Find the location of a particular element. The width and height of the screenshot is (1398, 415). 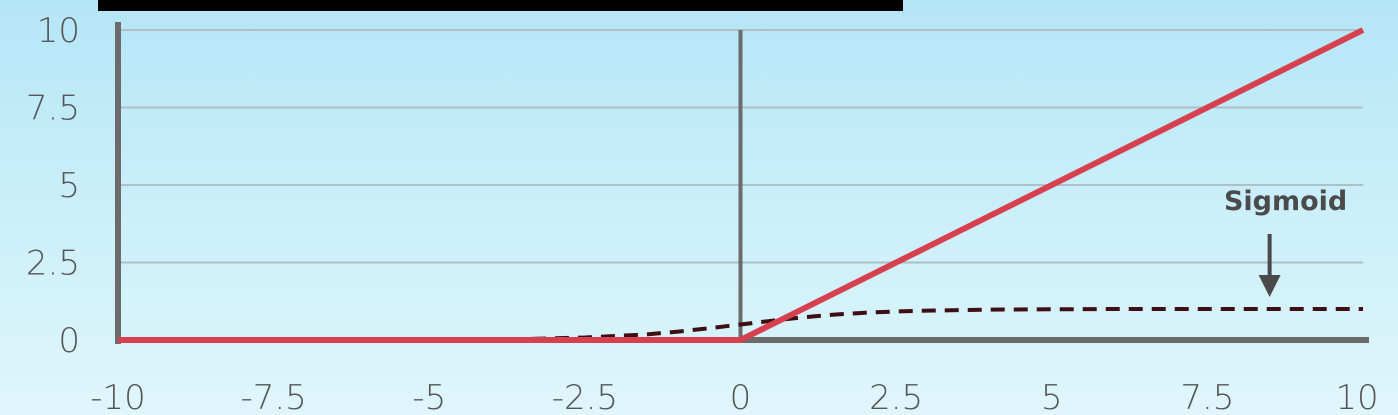

x-tick-label: 0 is located at coordinates (741, 396).